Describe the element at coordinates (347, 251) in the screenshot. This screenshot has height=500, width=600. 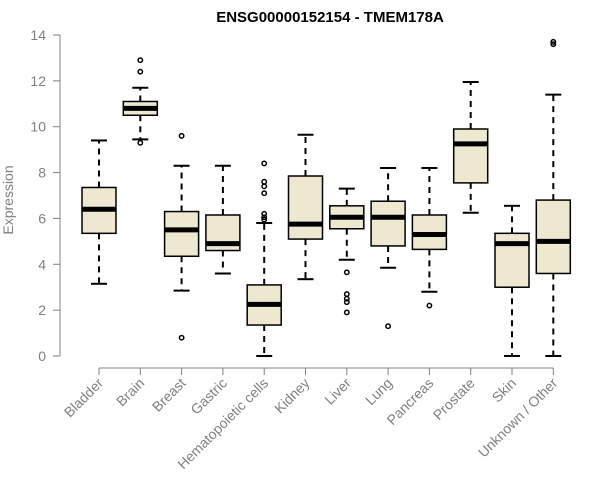
I see `box-liver` at that location.